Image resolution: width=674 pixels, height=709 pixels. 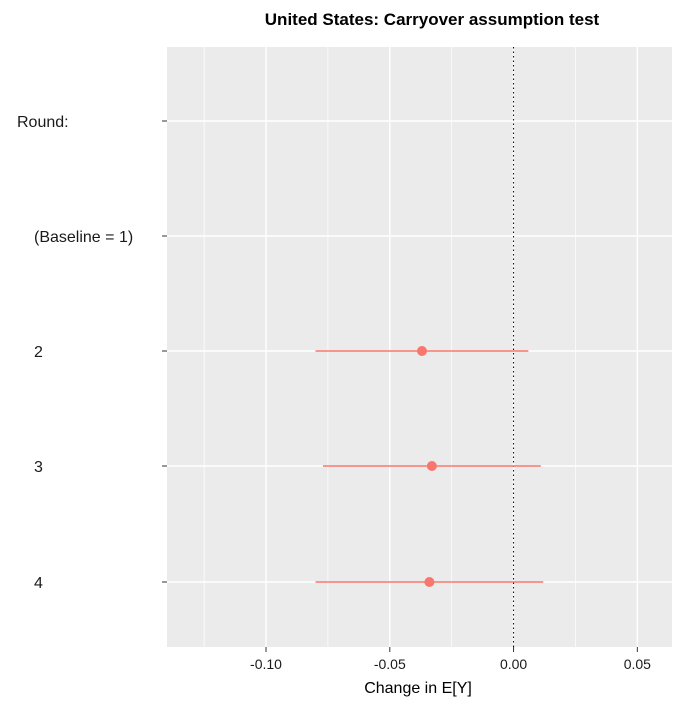 I want to click on x-axis-label: Change in E[Y], so click(x=418, y=688).